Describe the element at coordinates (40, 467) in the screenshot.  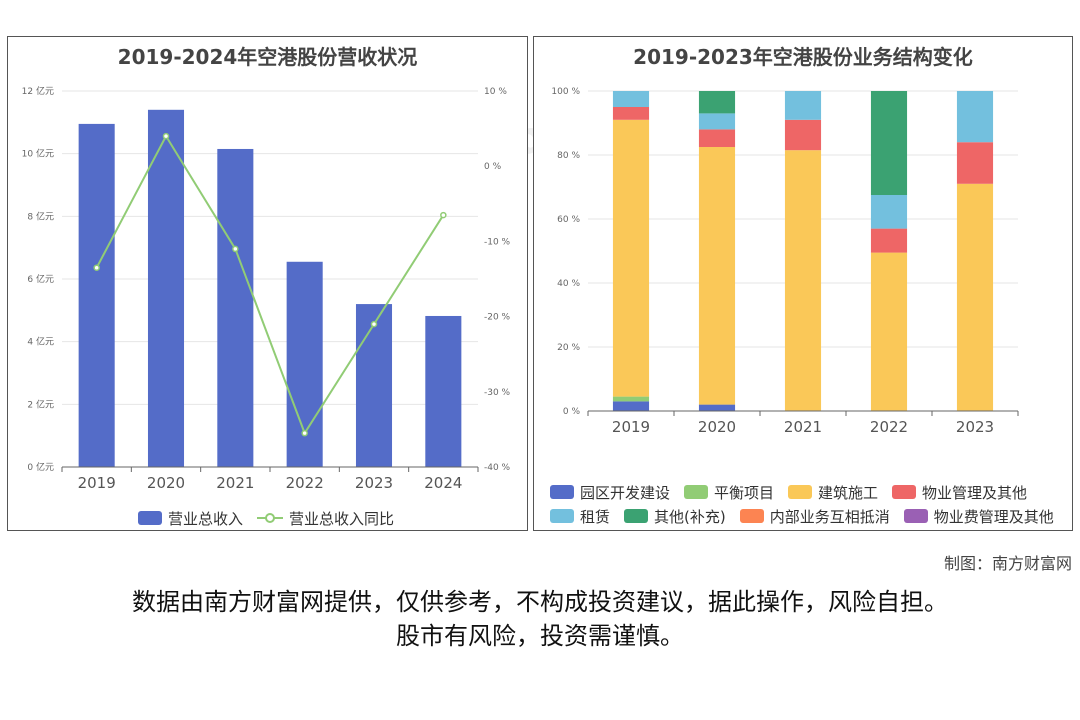
I see `y-left-tick-label: 0 亿元` at that location.